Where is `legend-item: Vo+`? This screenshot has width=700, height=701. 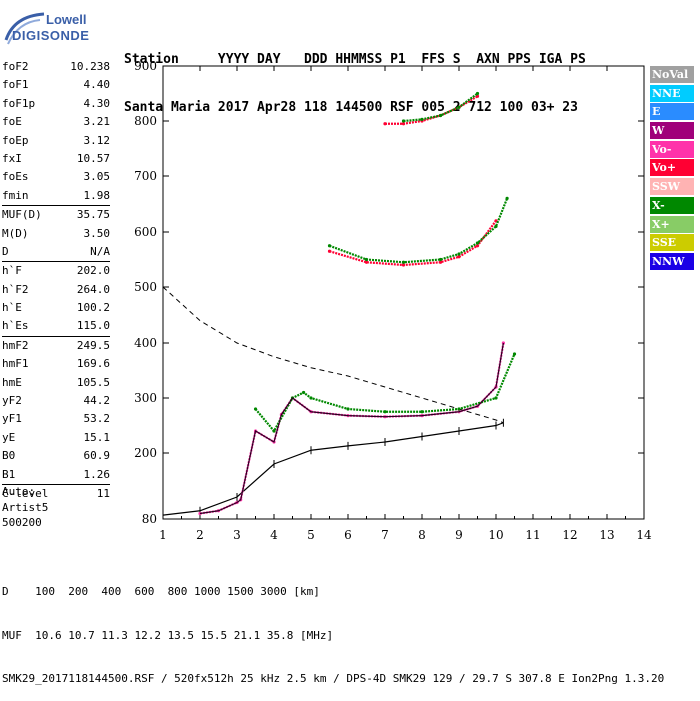 legend-item: Vo+ is located at coordinates (672, 168).